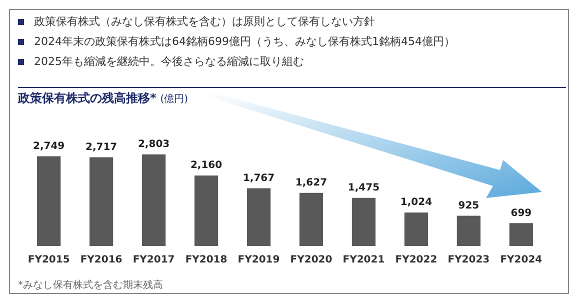 The height and width of the screenshot is (302, 580). Describe the element at coordinates (101, 260) in the screenshot. I see `x-tick-label: FY2016` at that location.